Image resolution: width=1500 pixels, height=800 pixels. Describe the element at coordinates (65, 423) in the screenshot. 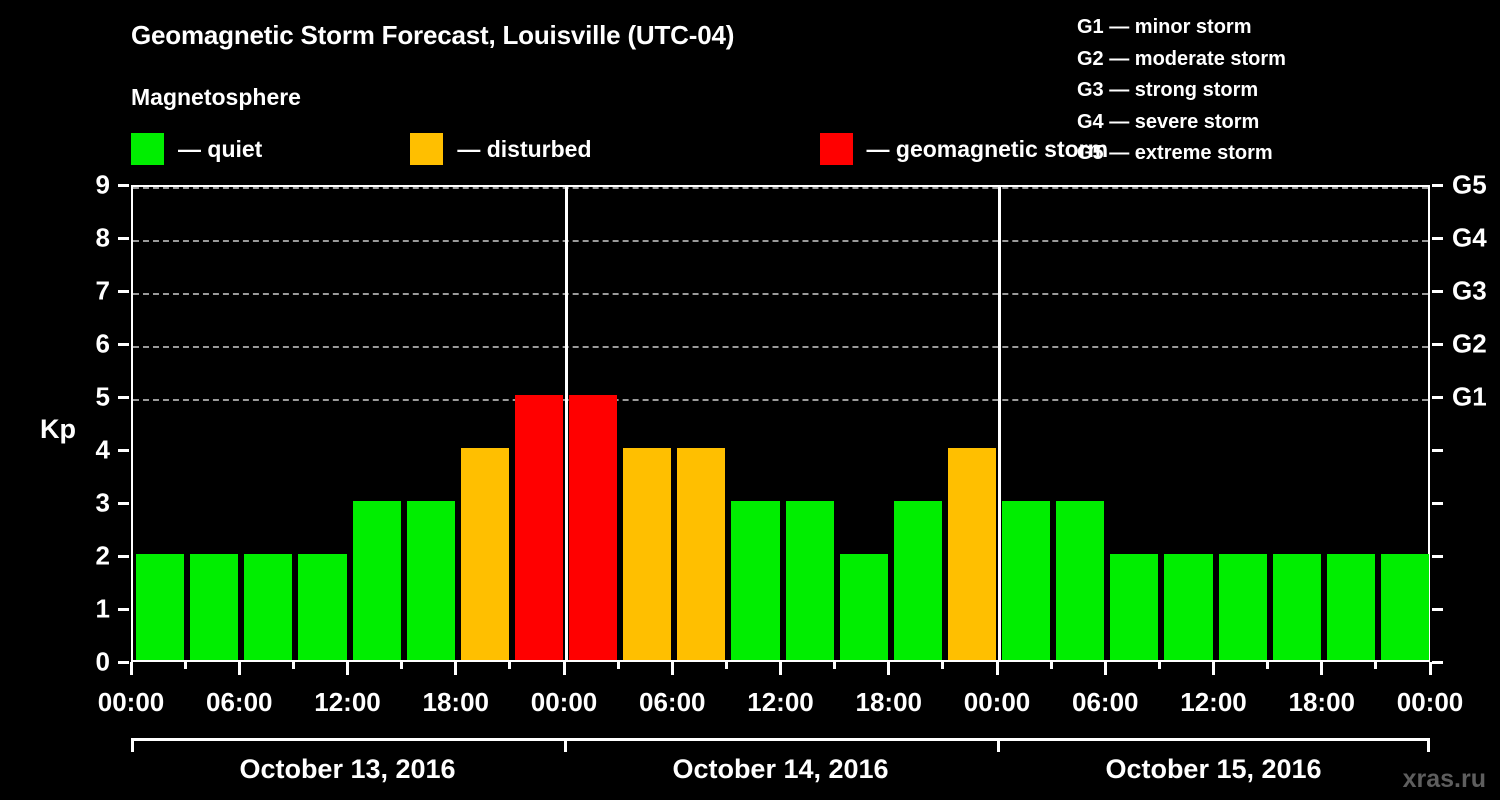

I see `y-axis-tick-labels: 0 1 2 3 4 5 6 7 8 9` at that location.